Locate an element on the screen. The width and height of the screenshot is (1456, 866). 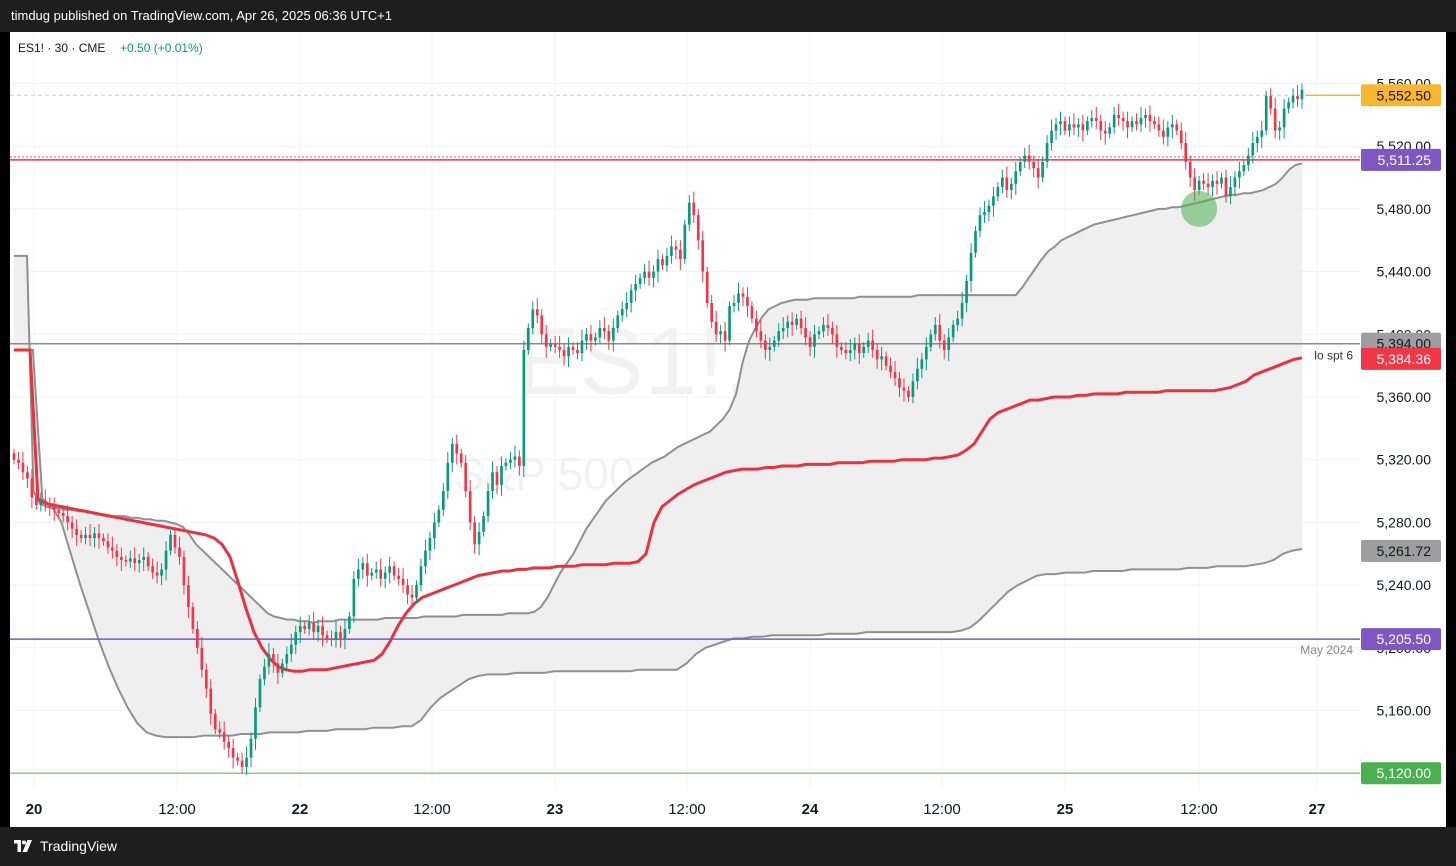
legend-symbol: ES1! · 30 · CME is located at coordinates (61, 48).